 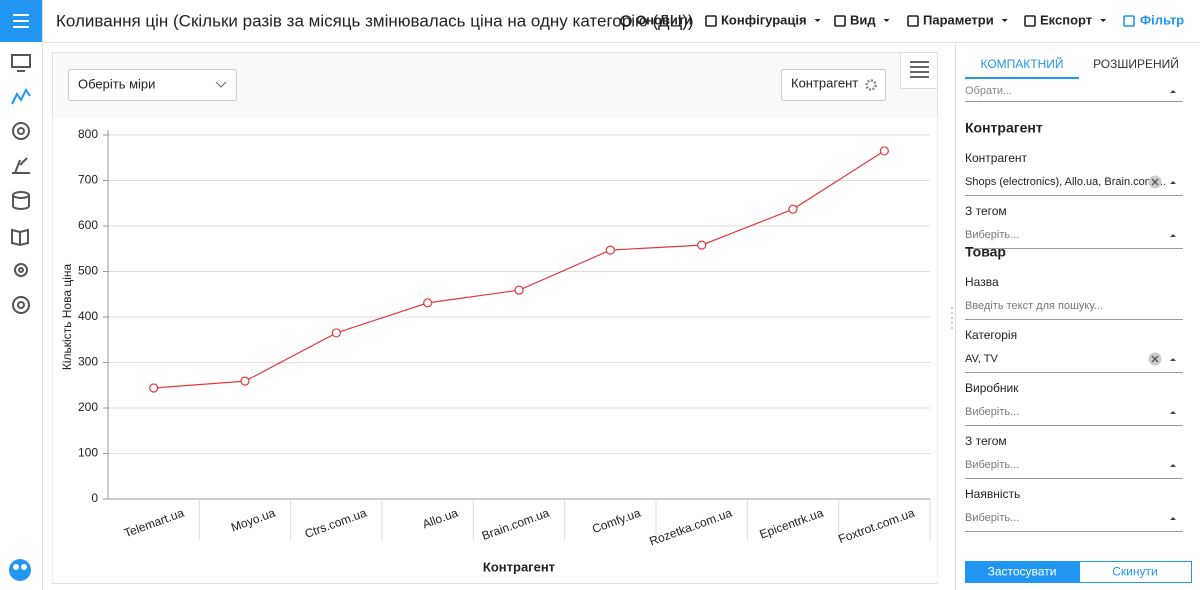 I want to click on apply-button-text: Застосувати, so click(x=1022, y=572).